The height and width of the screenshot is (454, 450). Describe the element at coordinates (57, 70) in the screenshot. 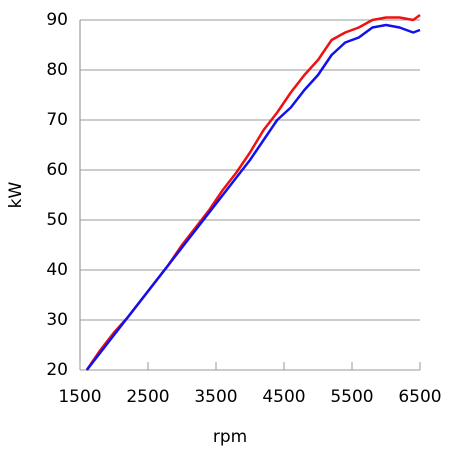

I see `y-tick-label: 80` at that location.